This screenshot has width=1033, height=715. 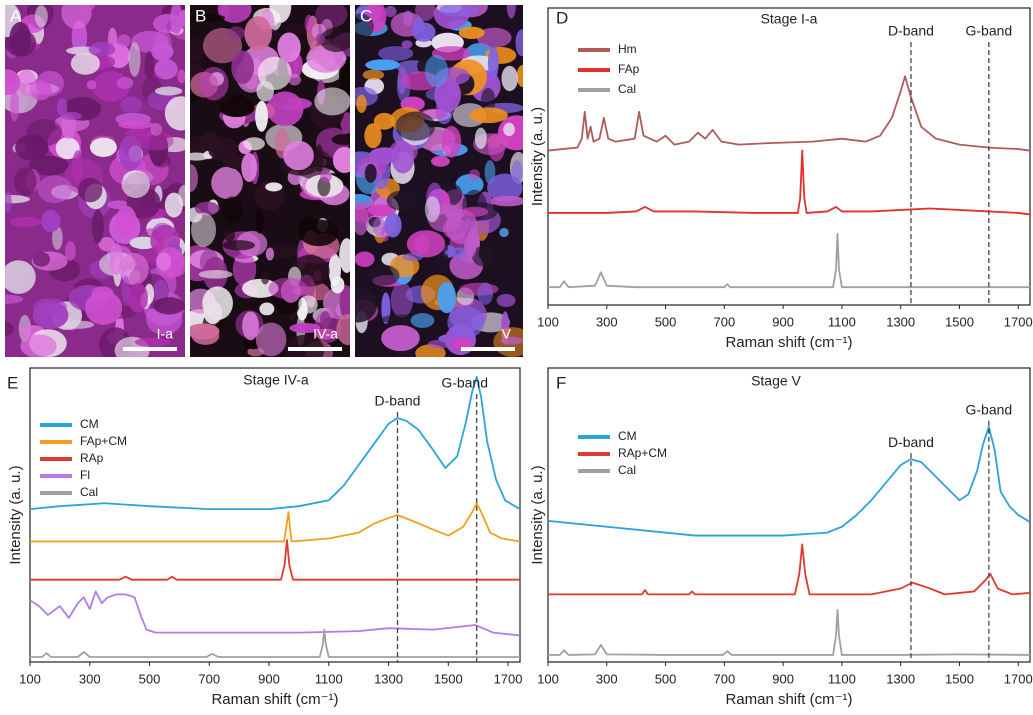 I want to click on legend-label: Hm, so click(x=627, y=49).